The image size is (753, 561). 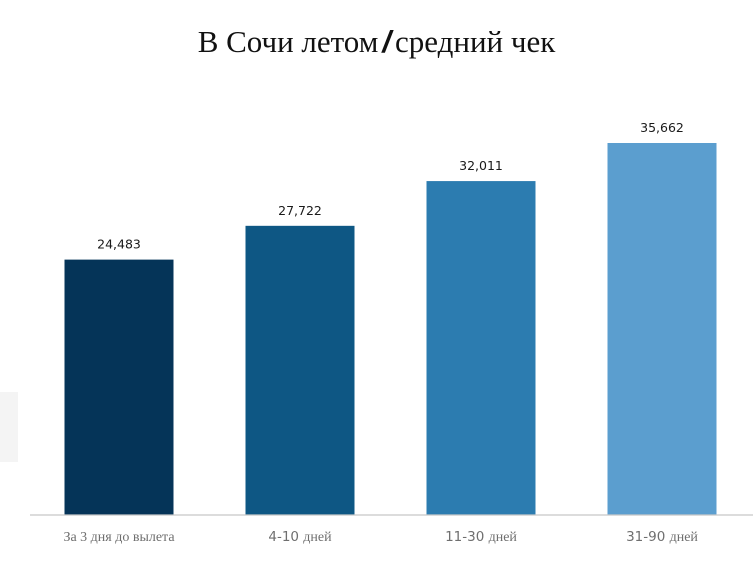 I want to click on title-part-2: средний чек, so click(x=475, y=41).